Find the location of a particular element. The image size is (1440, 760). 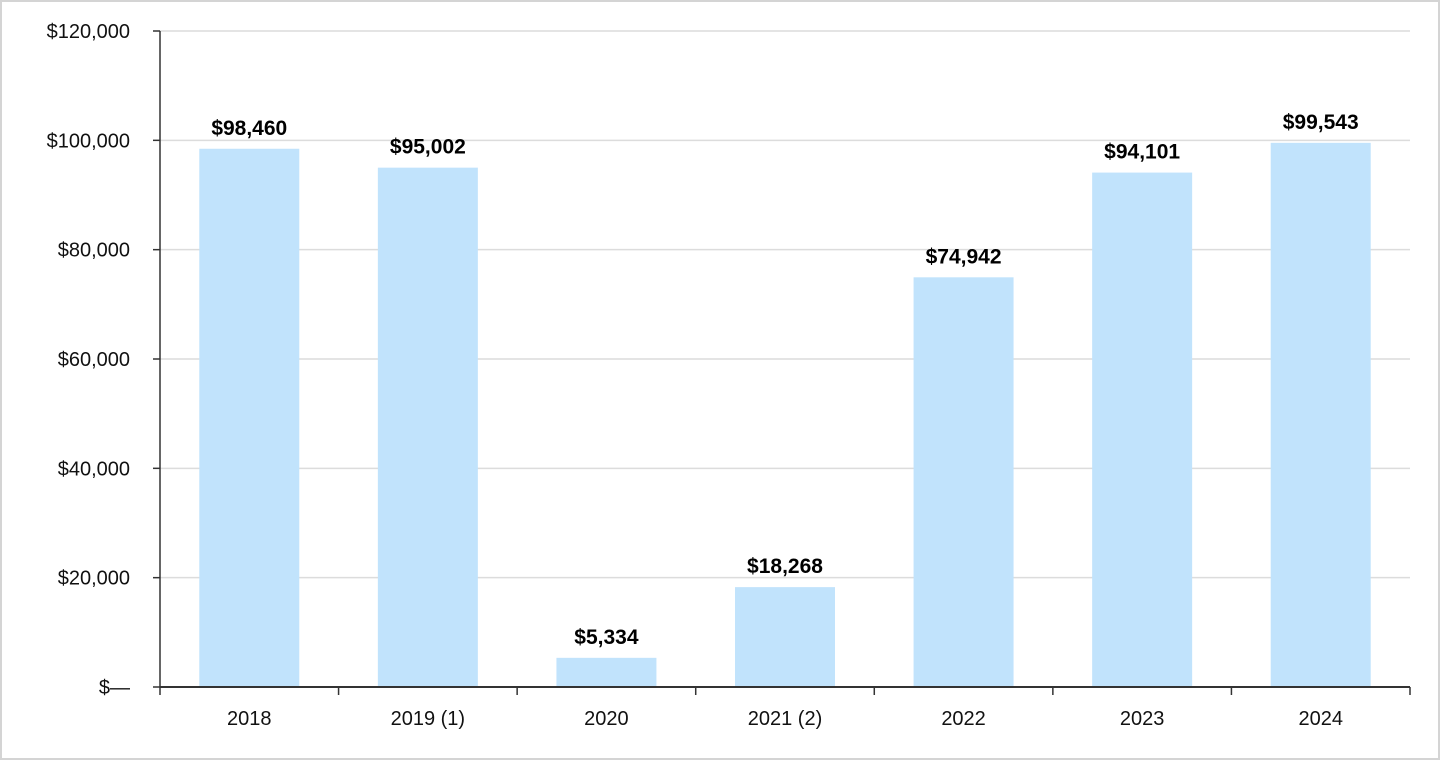

x-tick-labels: 2018 2019 (1) 2020 2021 (2) 2022 2023 2024 is located at coordinates (785, 719).